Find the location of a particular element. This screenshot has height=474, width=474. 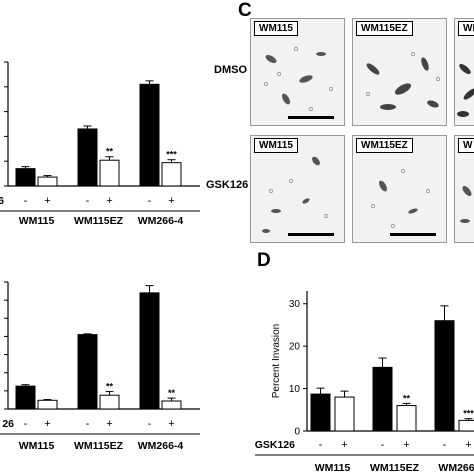

treatment-label: 26 is located at coordinates (8, 424).